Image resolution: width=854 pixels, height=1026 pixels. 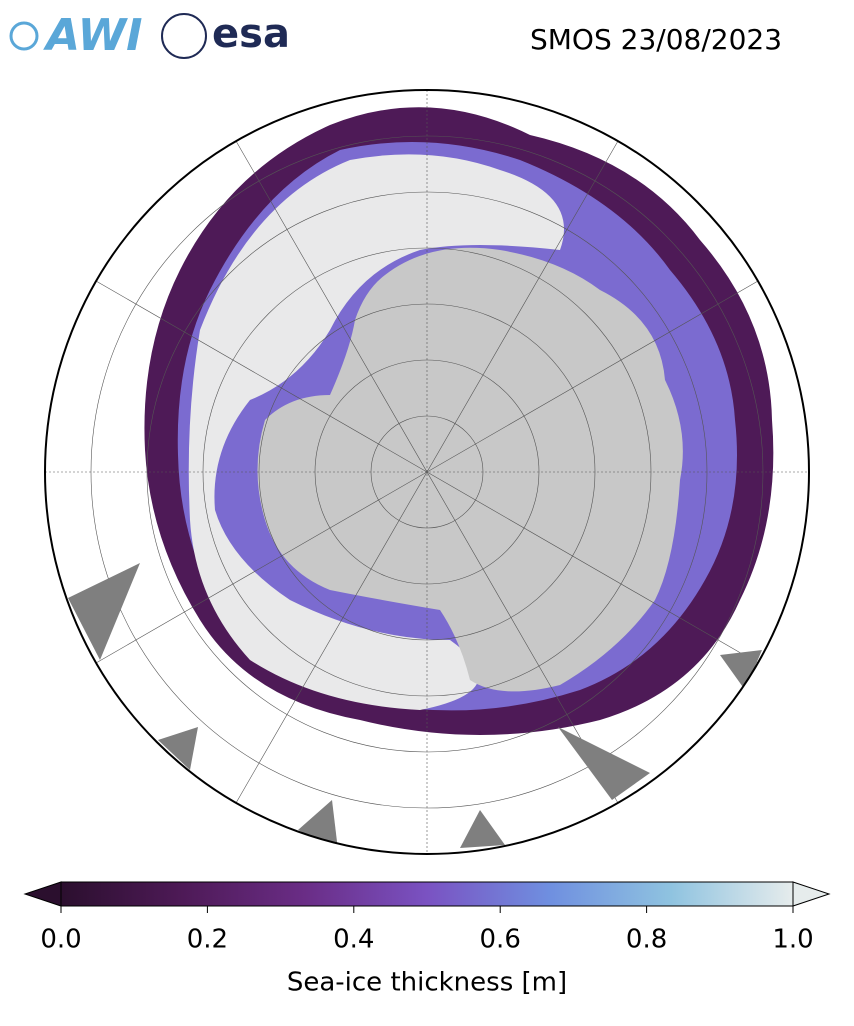 What do you see at coordinates (427, 983) in the screenshot?
I see `colorbar-label: Sea-ice thickness [m]` at bounding box center [427, 983].